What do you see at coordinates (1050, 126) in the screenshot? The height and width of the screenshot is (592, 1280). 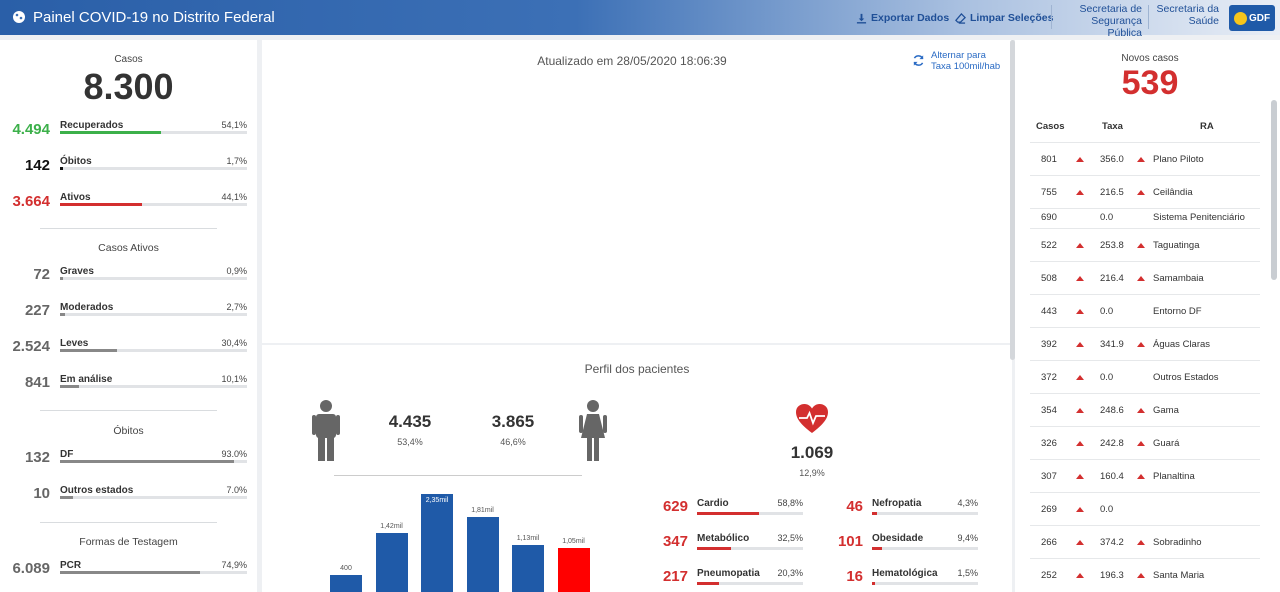 I see `column-header-casos: Casos` at bounding box center [1050, 126].